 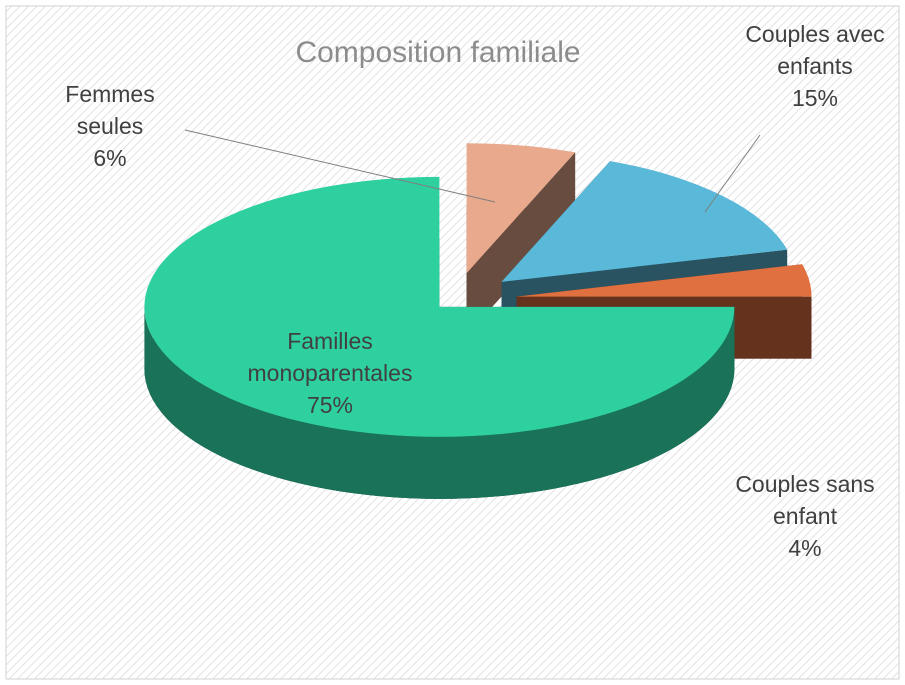 What do you see at coordinates (815, 98) in the screenshot?
I see `value-label: 15%` at bounding box center [815, 98].